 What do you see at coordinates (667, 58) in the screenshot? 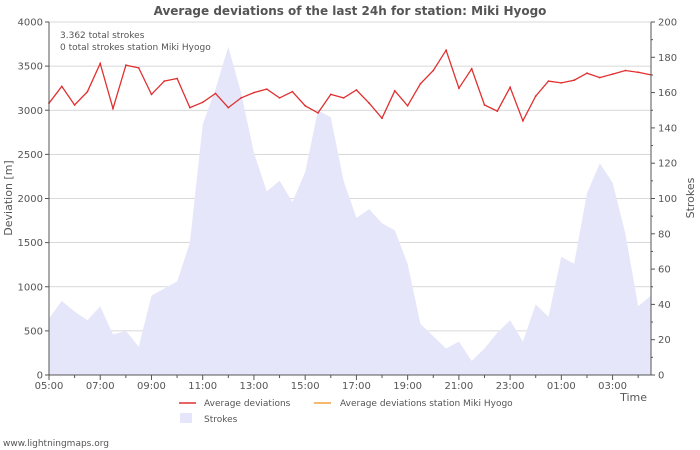
I see `y-right-tick-label: 180` at bounding box center [667, 58].